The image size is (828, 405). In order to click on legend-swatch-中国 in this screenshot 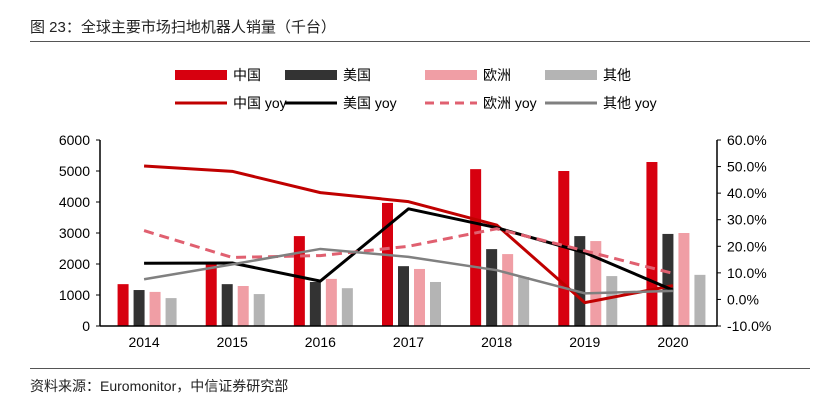, I will do `click(201, 75)`.